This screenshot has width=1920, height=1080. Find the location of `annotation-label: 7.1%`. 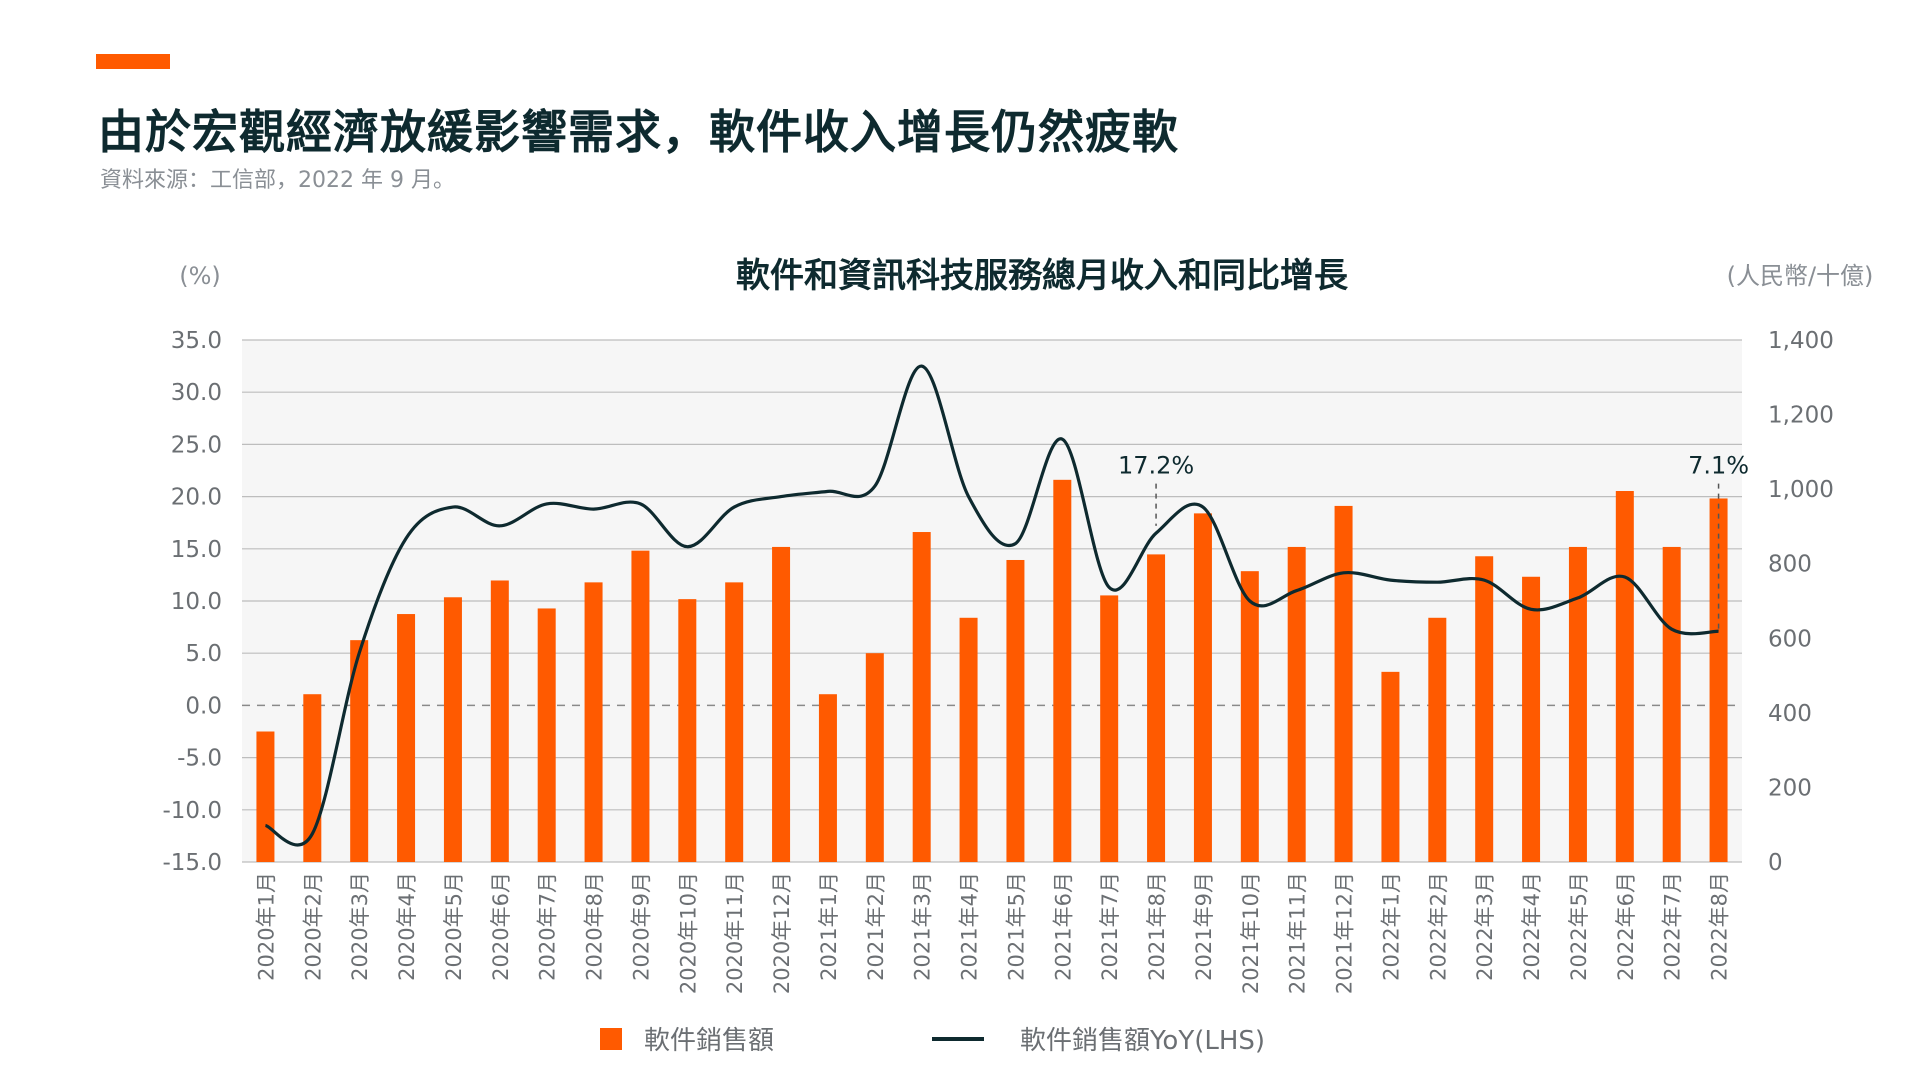

annotation-label: 7.1% is located at coordinates (1718, 466).